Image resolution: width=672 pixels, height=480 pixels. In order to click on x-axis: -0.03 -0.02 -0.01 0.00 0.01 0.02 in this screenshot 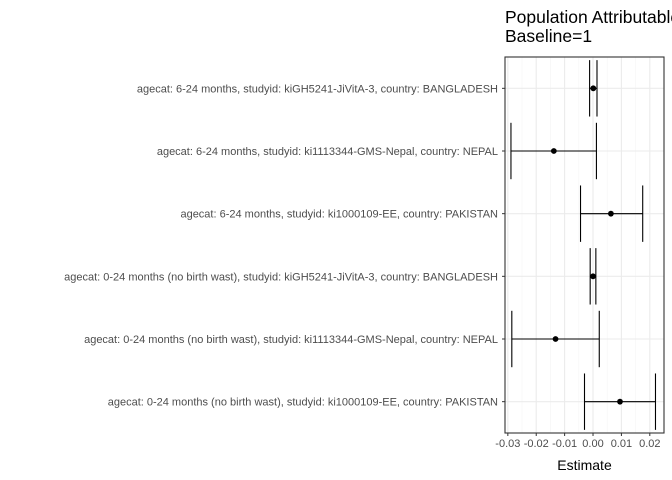, I will do `click(578, 441)`.